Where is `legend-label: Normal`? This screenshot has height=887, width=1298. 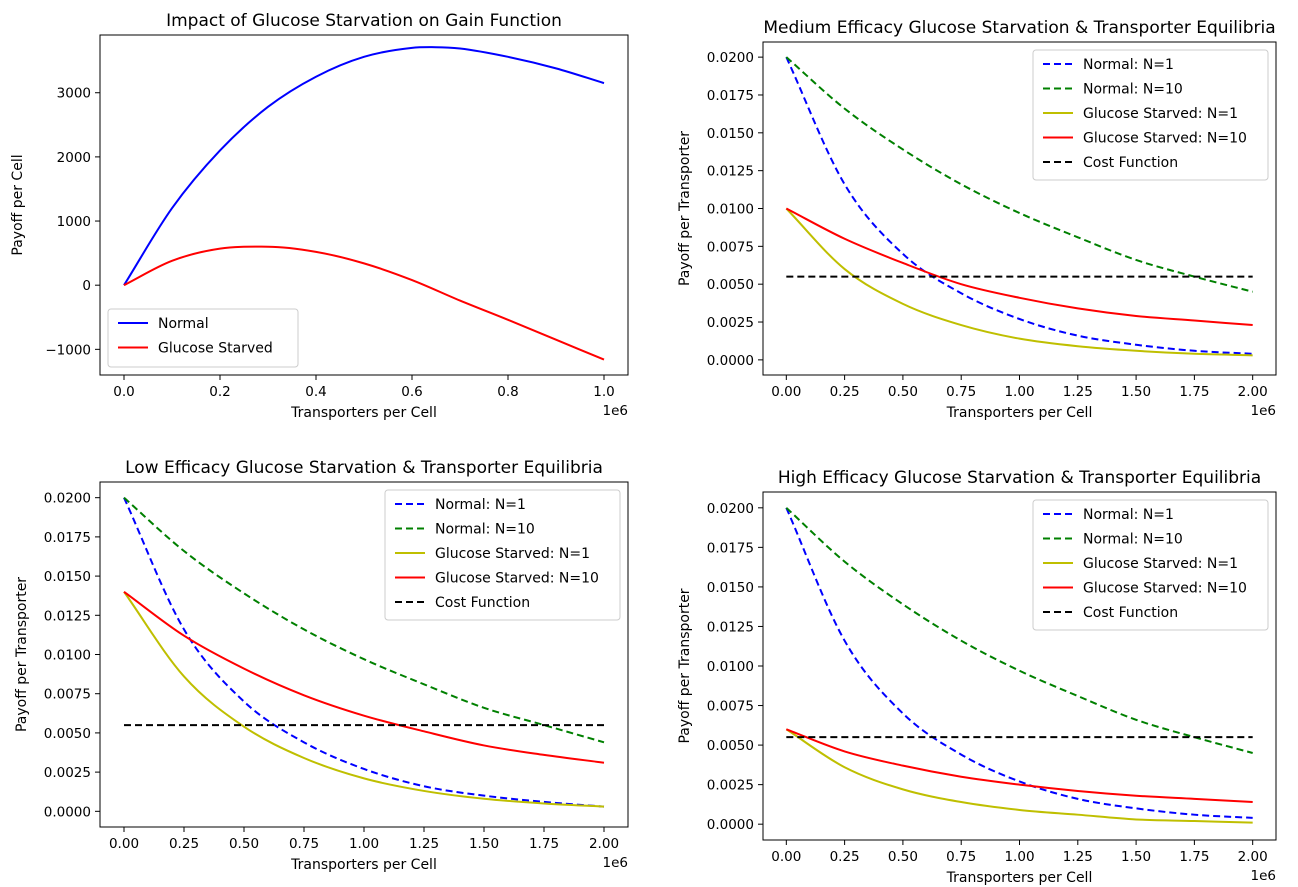
legend-label: Normal is located at coordinates (183, 324).